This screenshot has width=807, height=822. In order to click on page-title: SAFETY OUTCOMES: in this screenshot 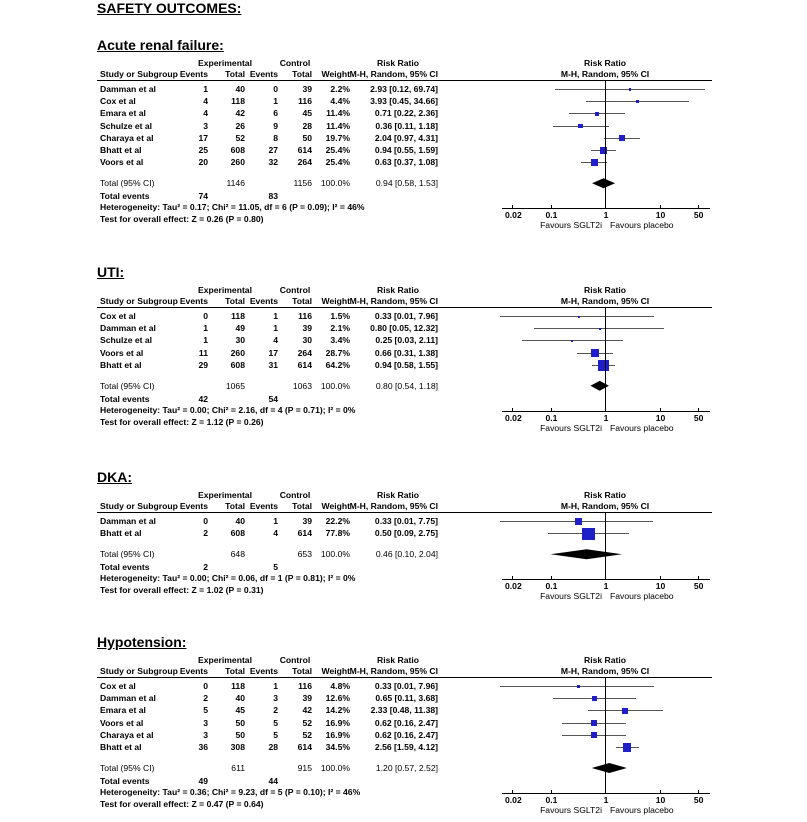, I will do `click(169, 8)`.